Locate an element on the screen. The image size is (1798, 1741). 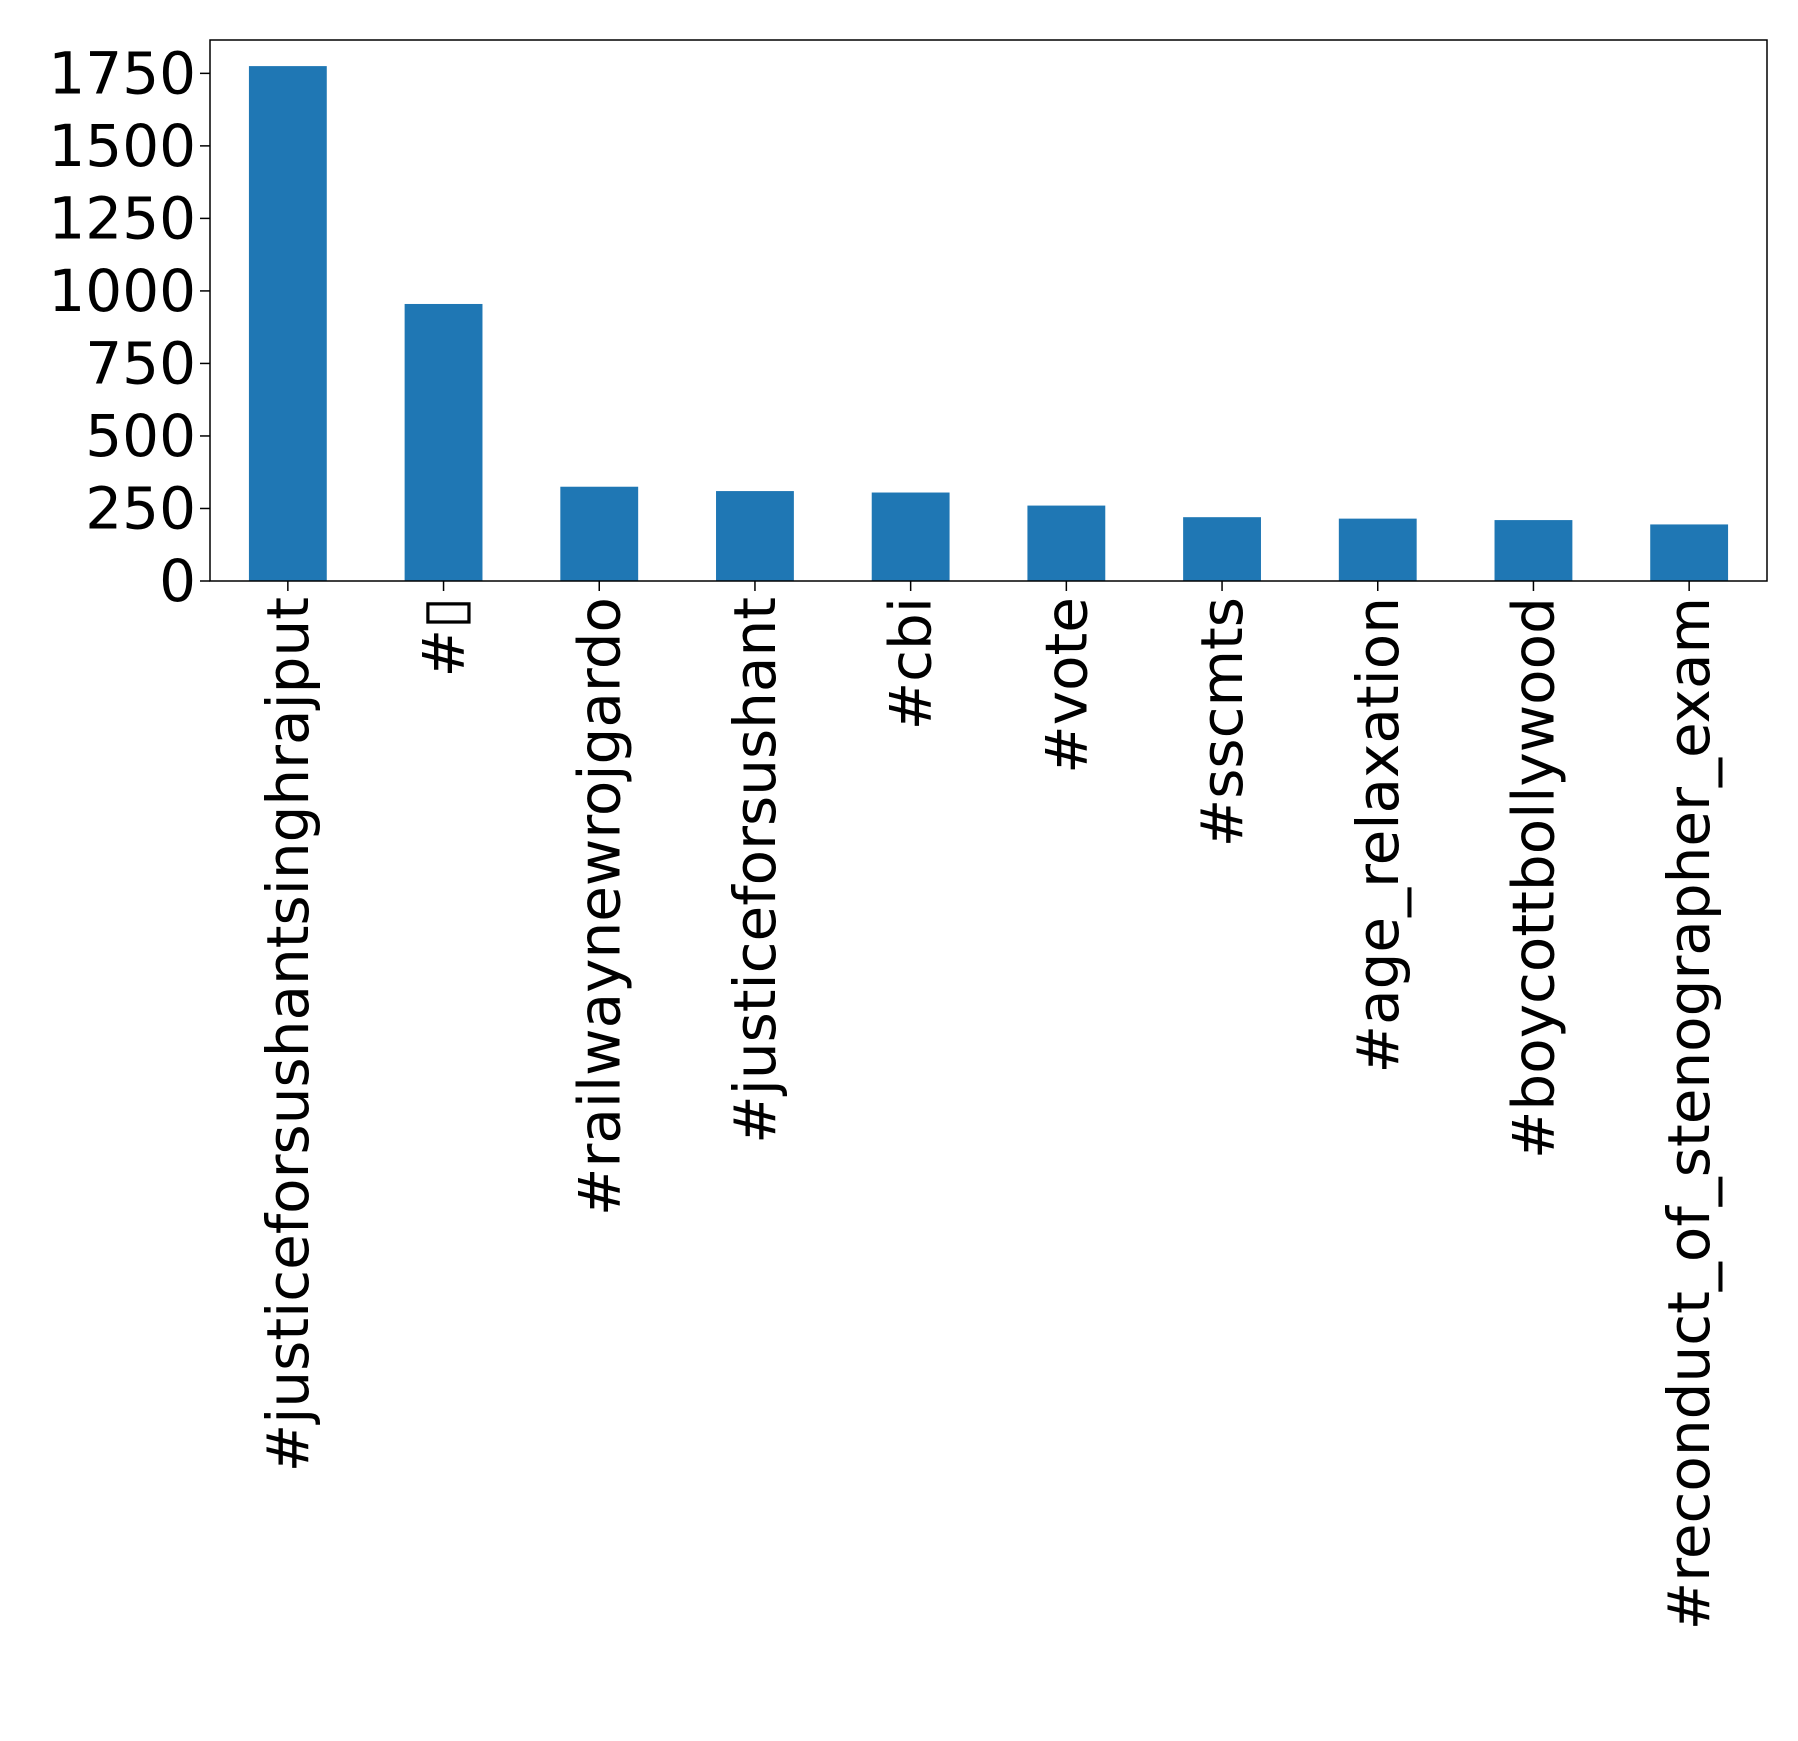
x-tick-label: #boycottbollywood is located at coordinates (1533, 878).